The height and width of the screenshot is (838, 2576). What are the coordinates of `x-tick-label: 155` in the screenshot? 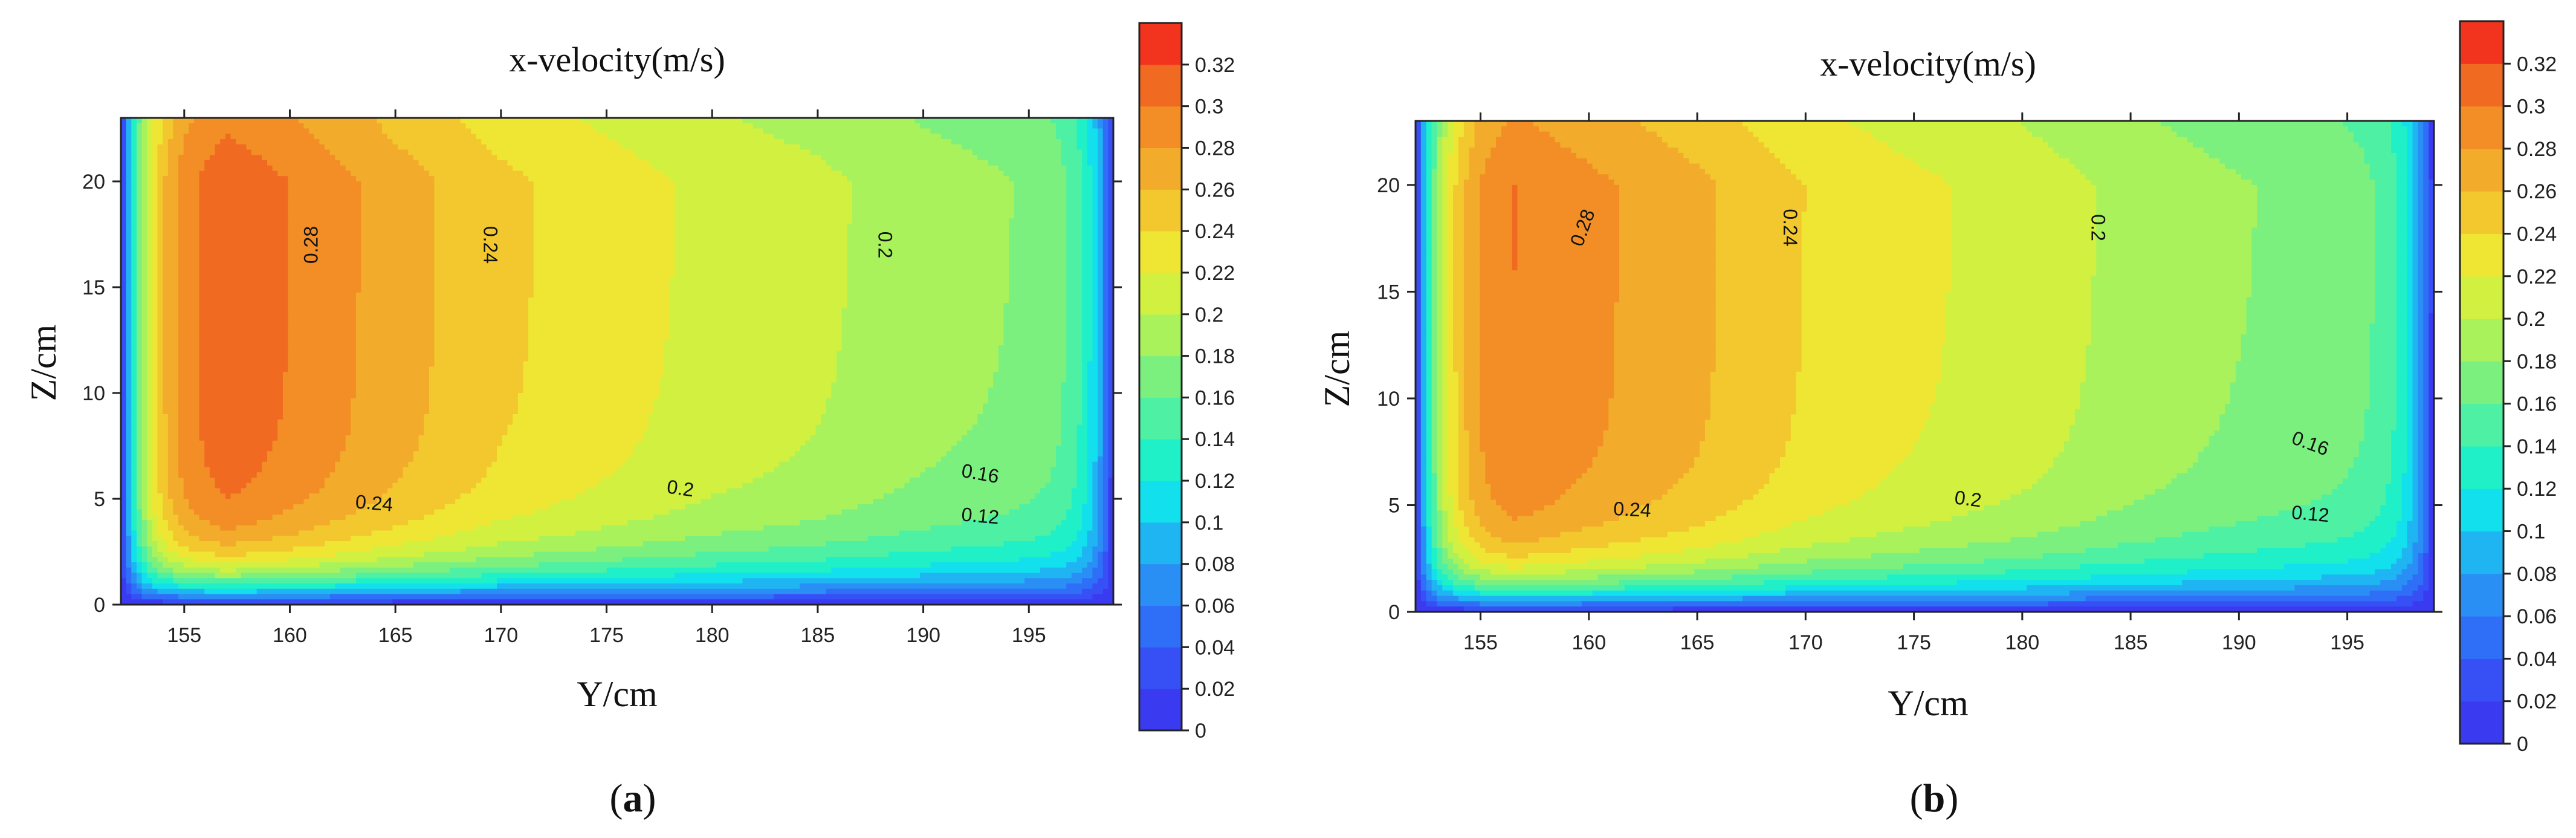 It's located at (184, 636).